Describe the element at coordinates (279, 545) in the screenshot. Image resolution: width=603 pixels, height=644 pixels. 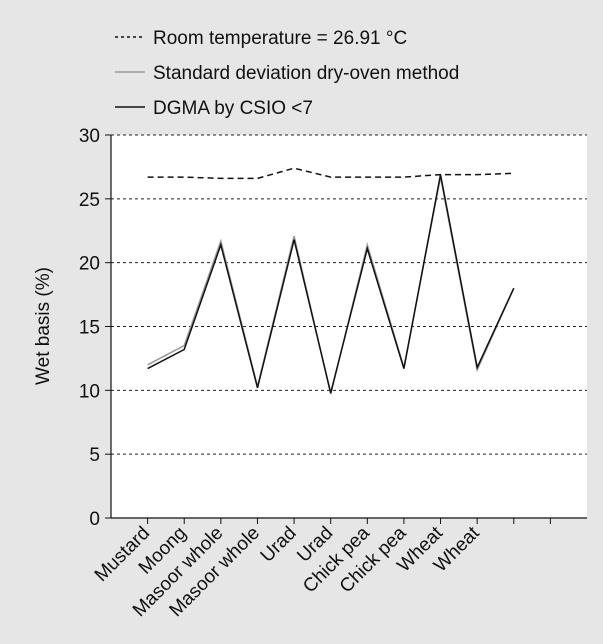
I see `x-tick-label: Urad` at that location.